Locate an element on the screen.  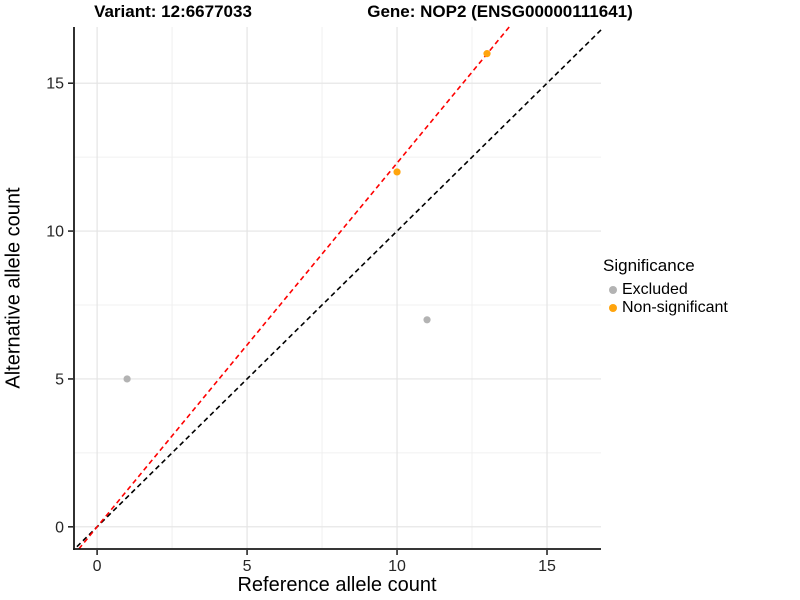
y-axis-label: Alternative allele count is located at coordinates (13, 288).